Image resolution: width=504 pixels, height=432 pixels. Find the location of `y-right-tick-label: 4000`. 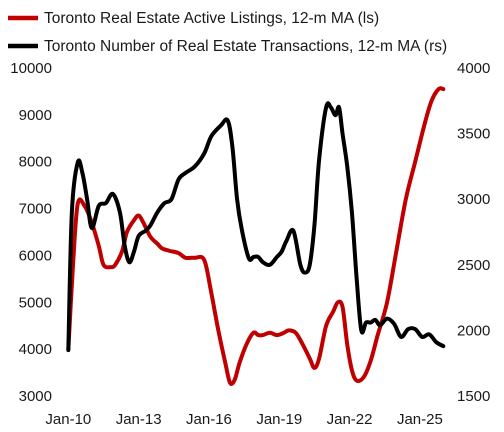

y-right-tick-label: 4000 is located at coordinates (473, 68).